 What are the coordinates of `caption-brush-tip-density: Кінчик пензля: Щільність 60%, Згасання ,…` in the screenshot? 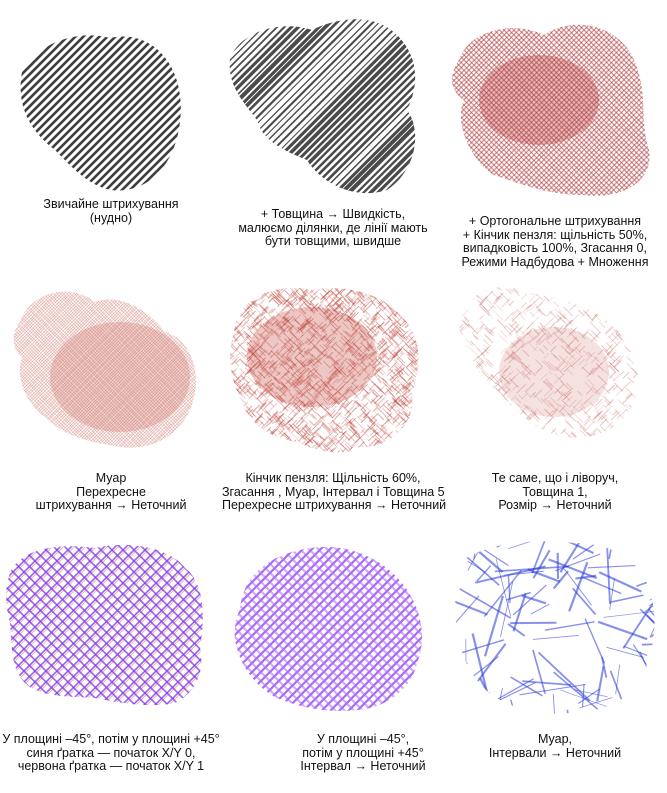 It's located at (334, 492).